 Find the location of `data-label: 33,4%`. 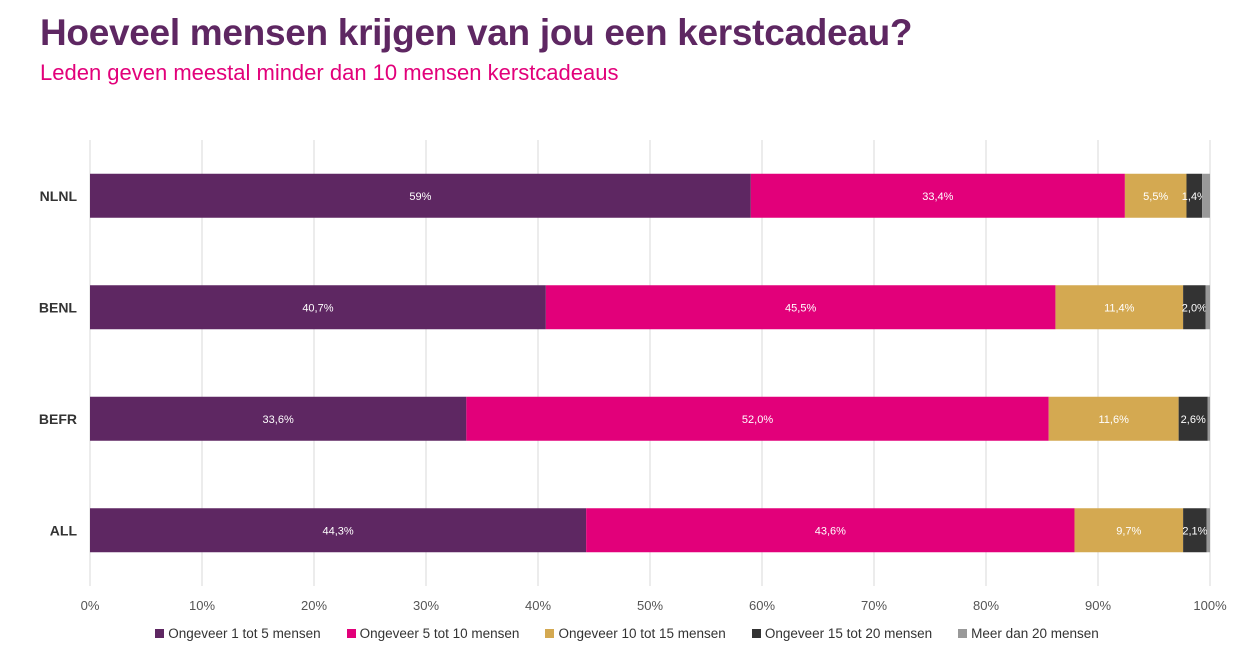

data-label: 33,4% is located at coordinates (937, 197).